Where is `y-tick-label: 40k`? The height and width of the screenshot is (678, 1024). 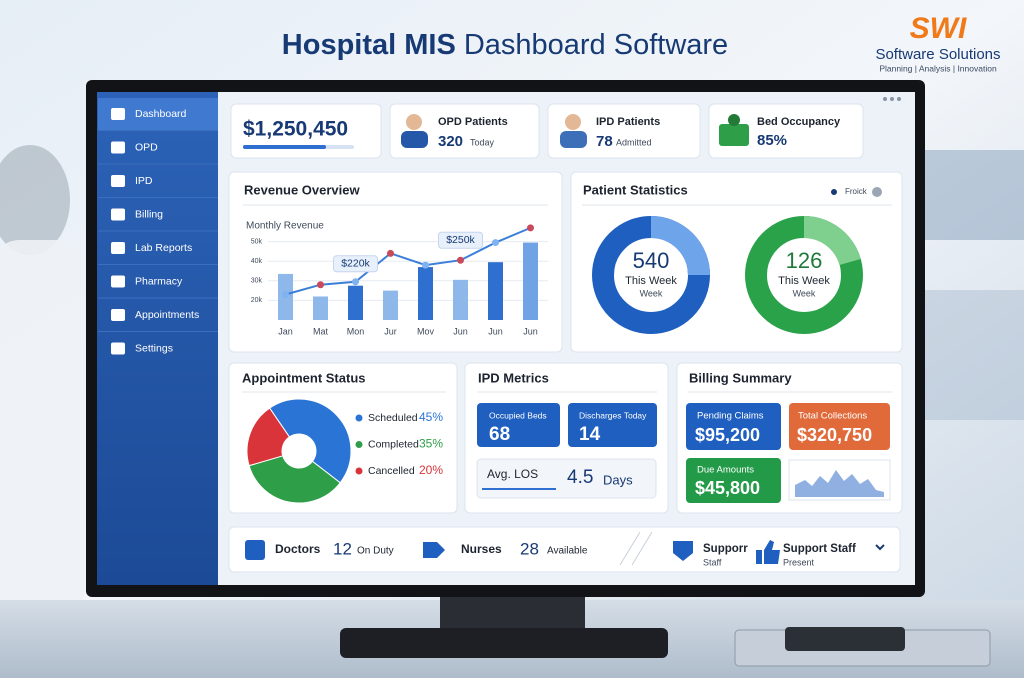 y-tick-label: 40k is located at coordinates (257, 261).